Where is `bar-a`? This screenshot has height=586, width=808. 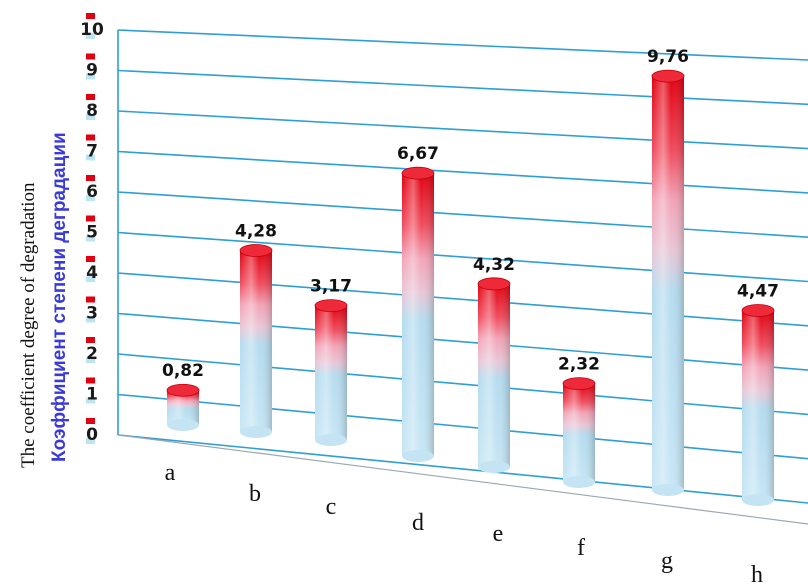 bar-a is located at coordinates (183, 407).